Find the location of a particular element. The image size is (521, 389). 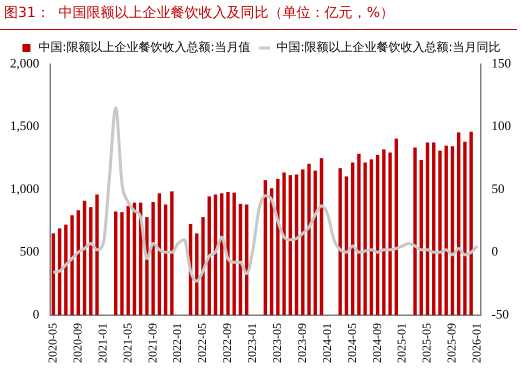

x-tick-label: 2020-05 is located at coordinates (53, 343).